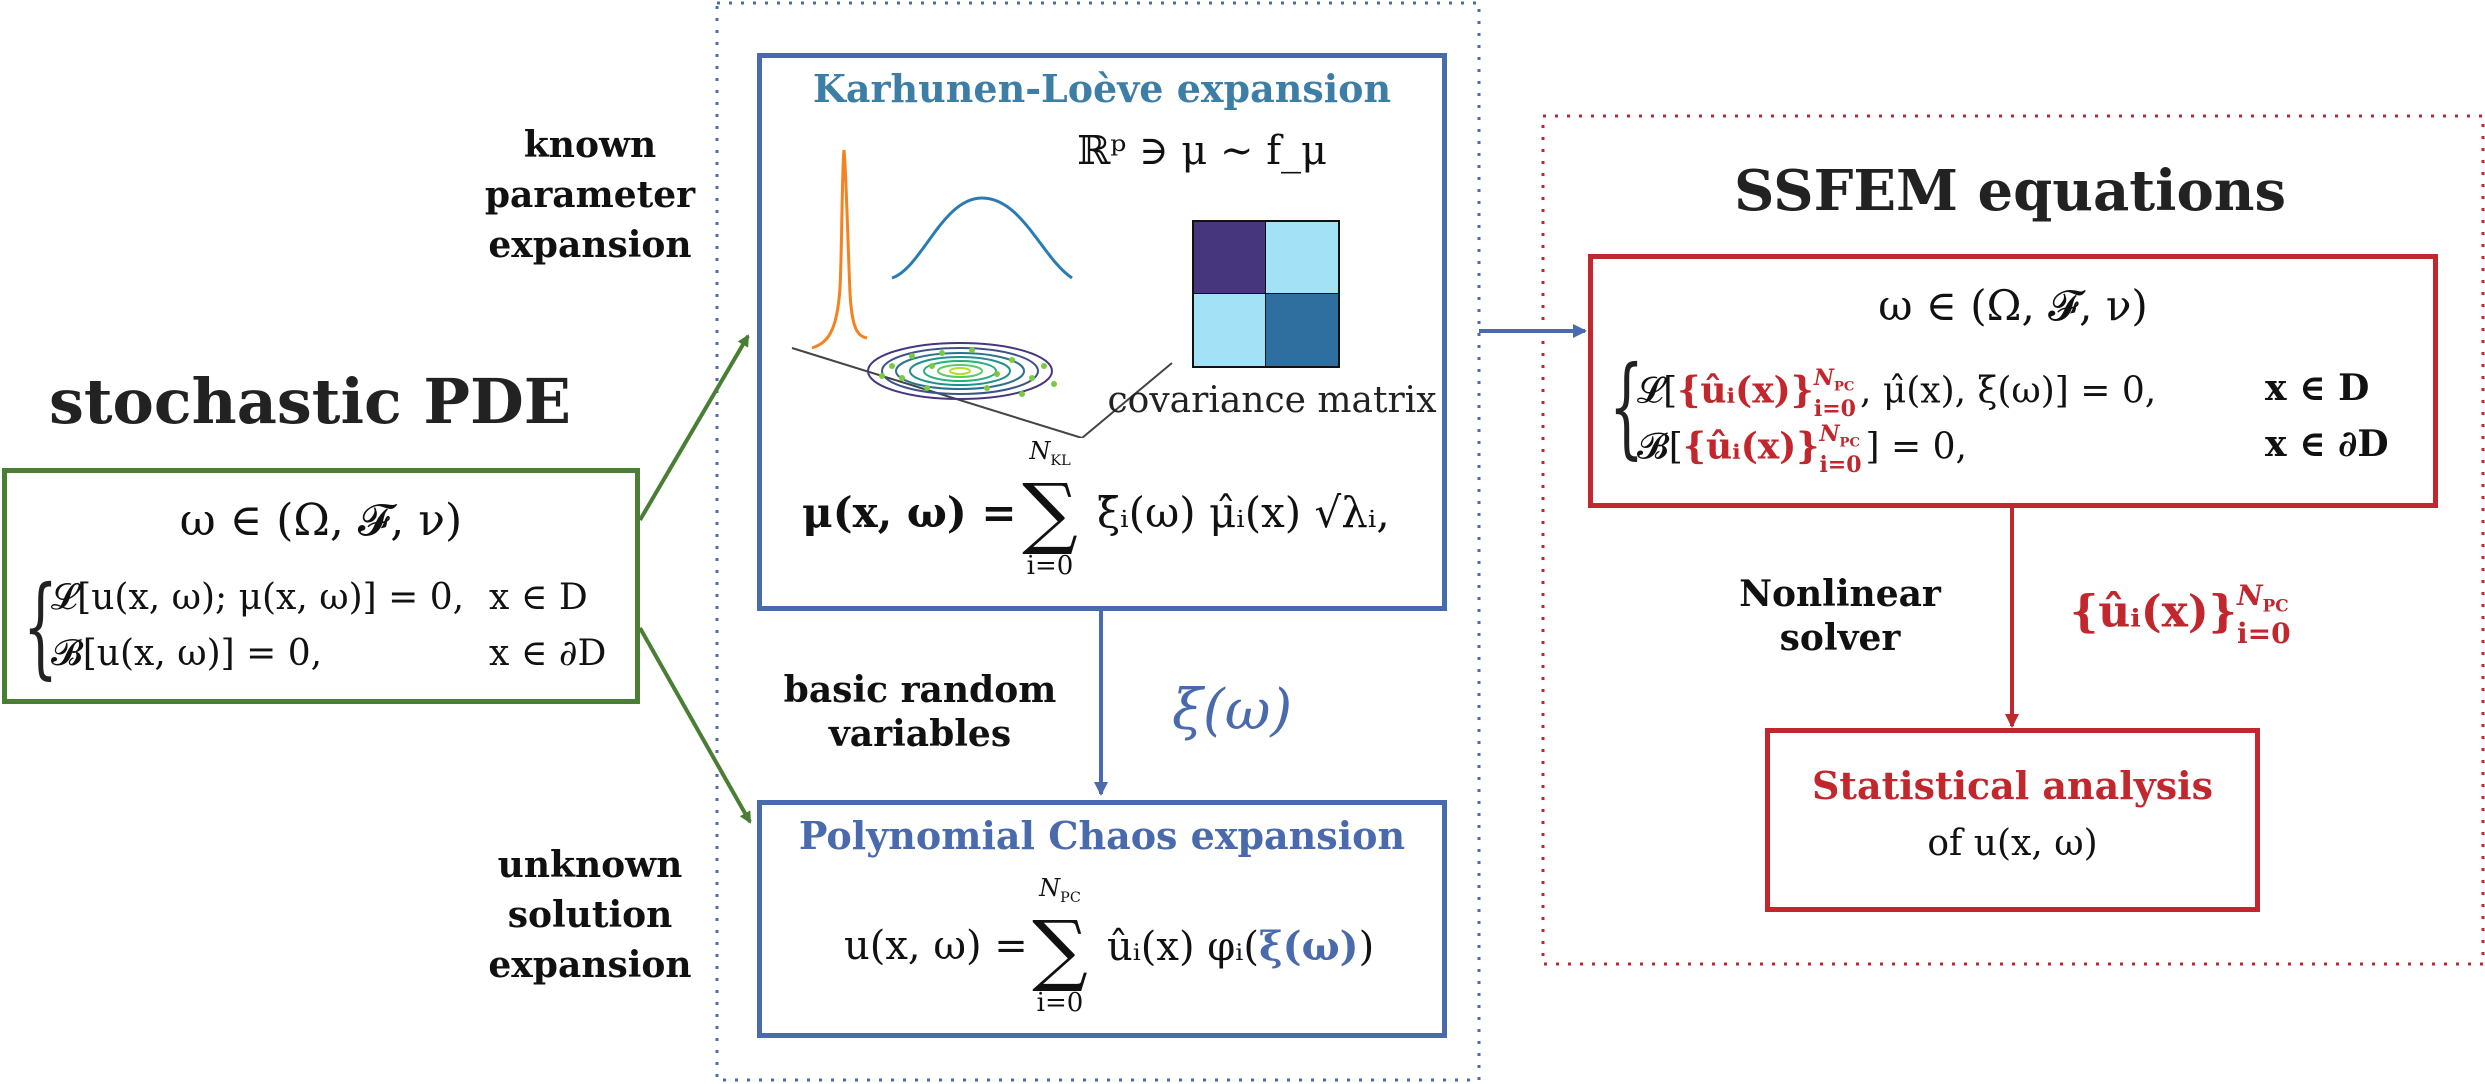 This screenshot has height=1084, width=2485. Describe the element at coordinates (1202, 151) in the screenshot. I see `kl-distribution-formula: ℝᵖ ∋ μ ∼ f_μ` at that location.